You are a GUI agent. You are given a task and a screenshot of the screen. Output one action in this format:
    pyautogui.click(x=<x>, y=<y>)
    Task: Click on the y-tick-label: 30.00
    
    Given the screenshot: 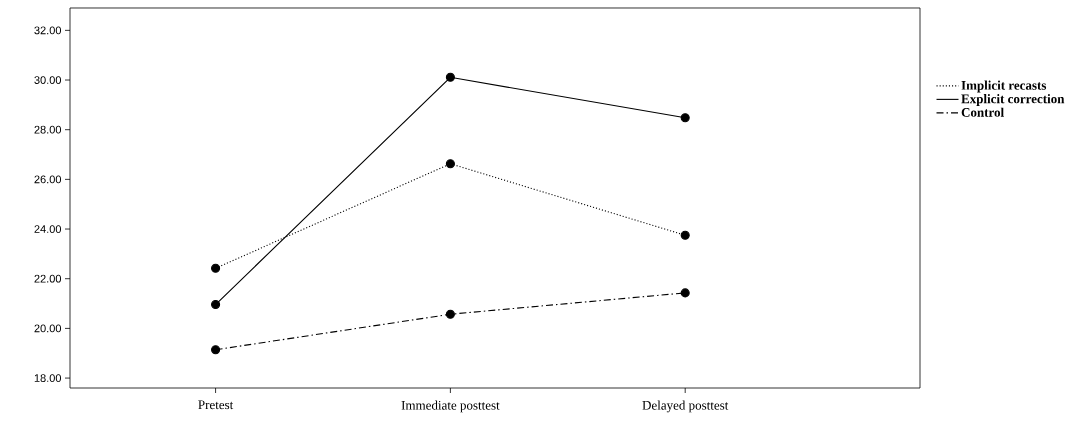 What is the action you would take?
    pyautogui.click(x=48, y=80)
    